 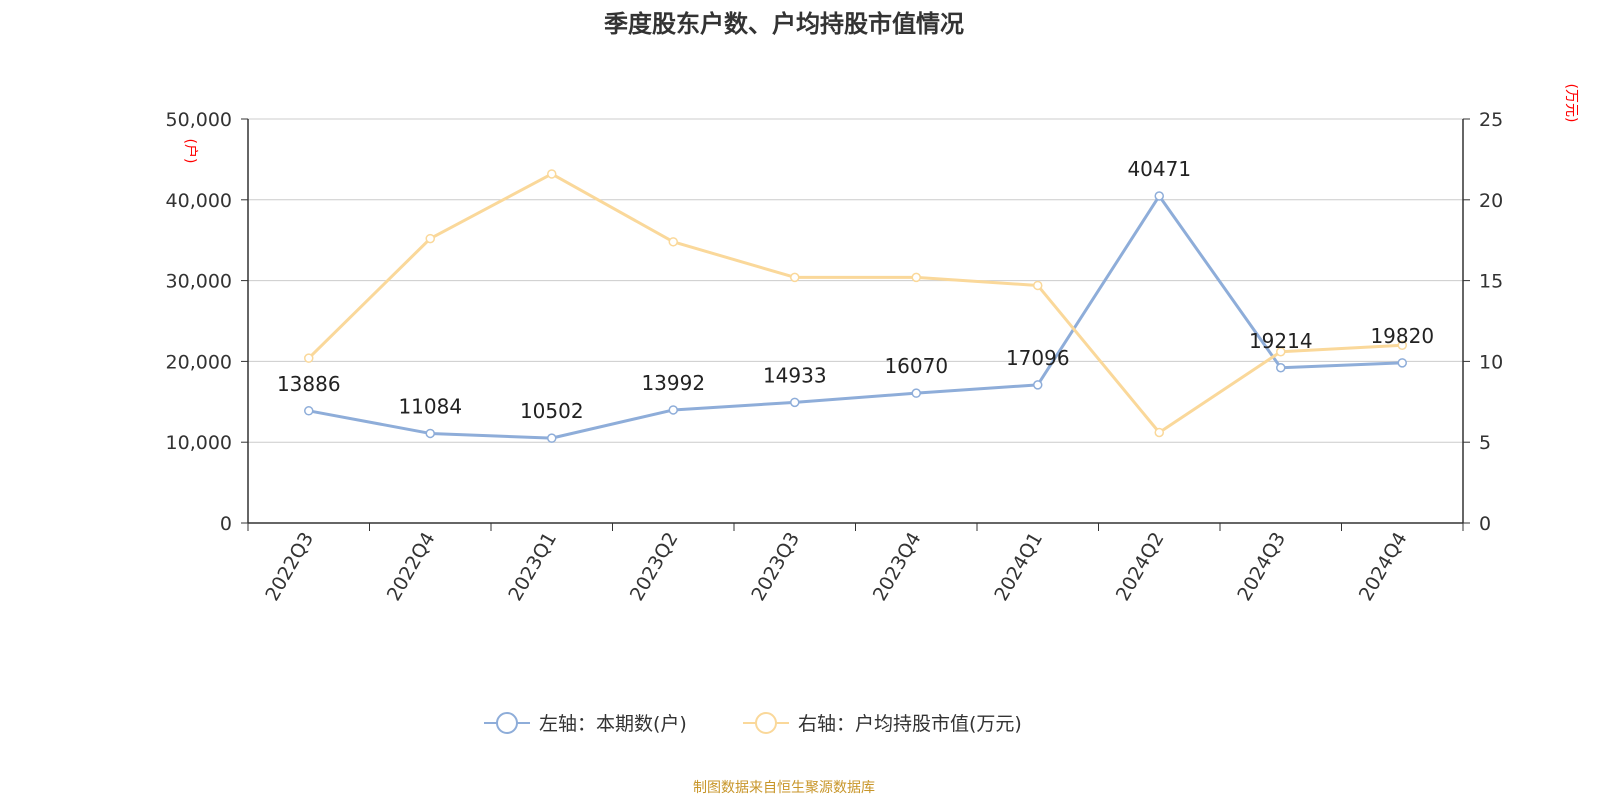 I want to click on left-axis-tick-label: 30,000, so click(x=199, y=282).